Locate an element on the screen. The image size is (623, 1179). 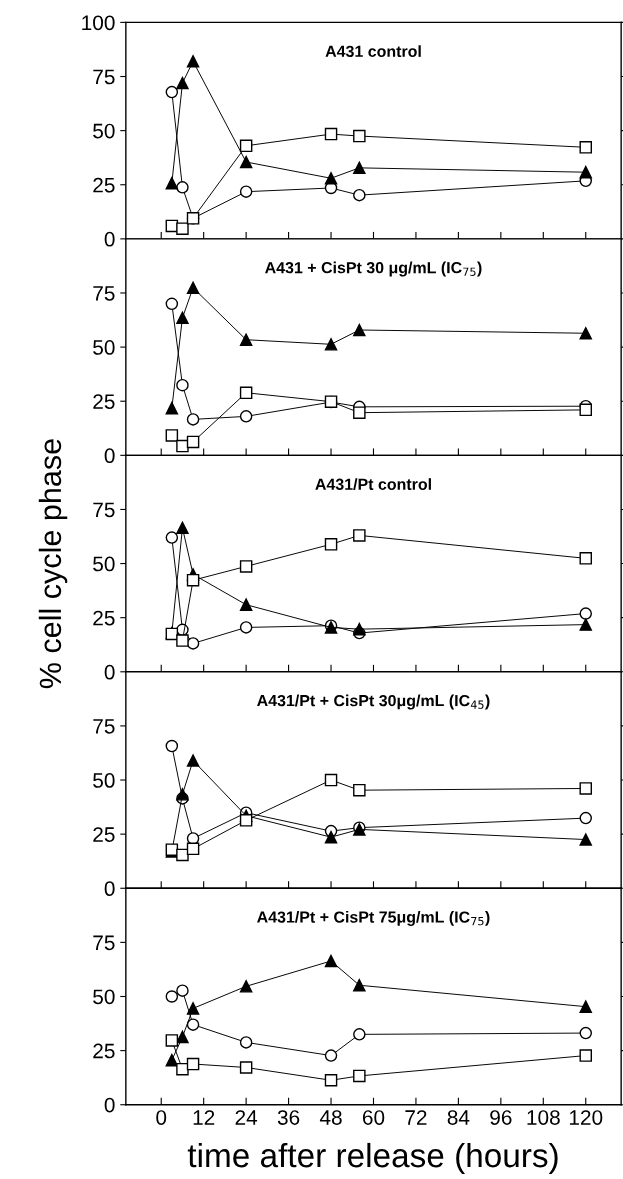
text: A431 control is located at coordinates (373, 51).